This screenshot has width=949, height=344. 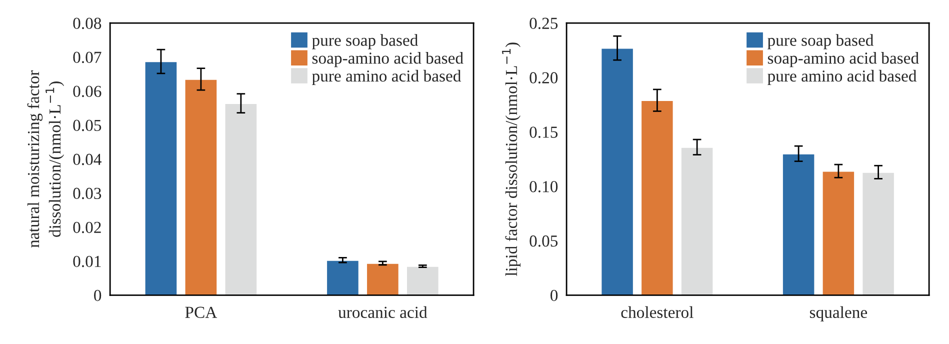 What do you see at coordinates (87, 194) in the screenshot?
I see `y-tick-label: 0.03` at bounding box center [87, 194].